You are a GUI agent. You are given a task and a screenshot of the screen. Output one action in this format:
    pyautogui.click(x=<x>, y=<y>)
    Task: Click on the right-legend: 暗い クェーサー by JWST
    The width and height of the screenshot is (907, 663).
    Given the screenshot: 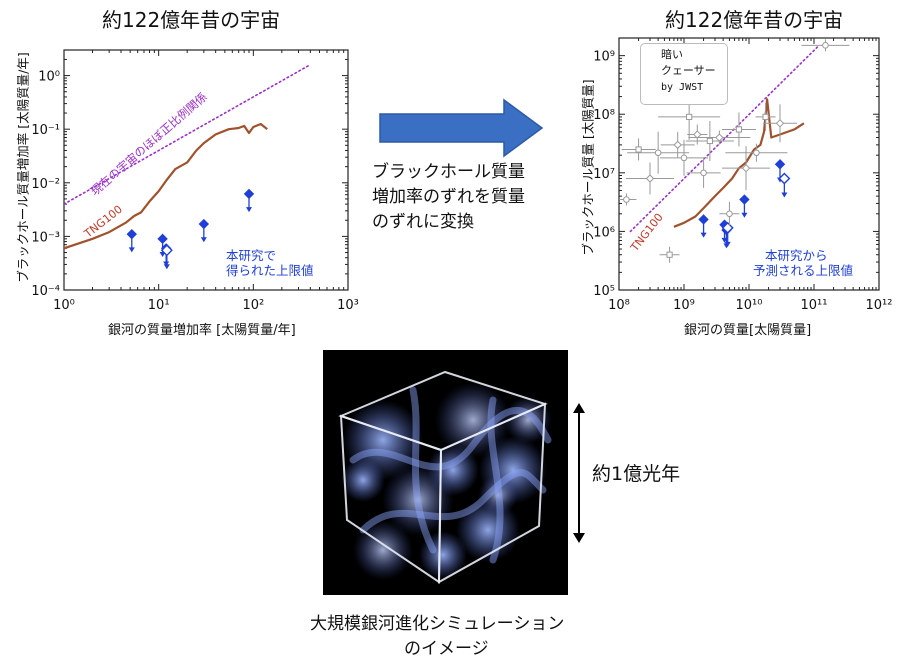 What is the action you would take?
    pyautogui.click(x=684, y=74)
    